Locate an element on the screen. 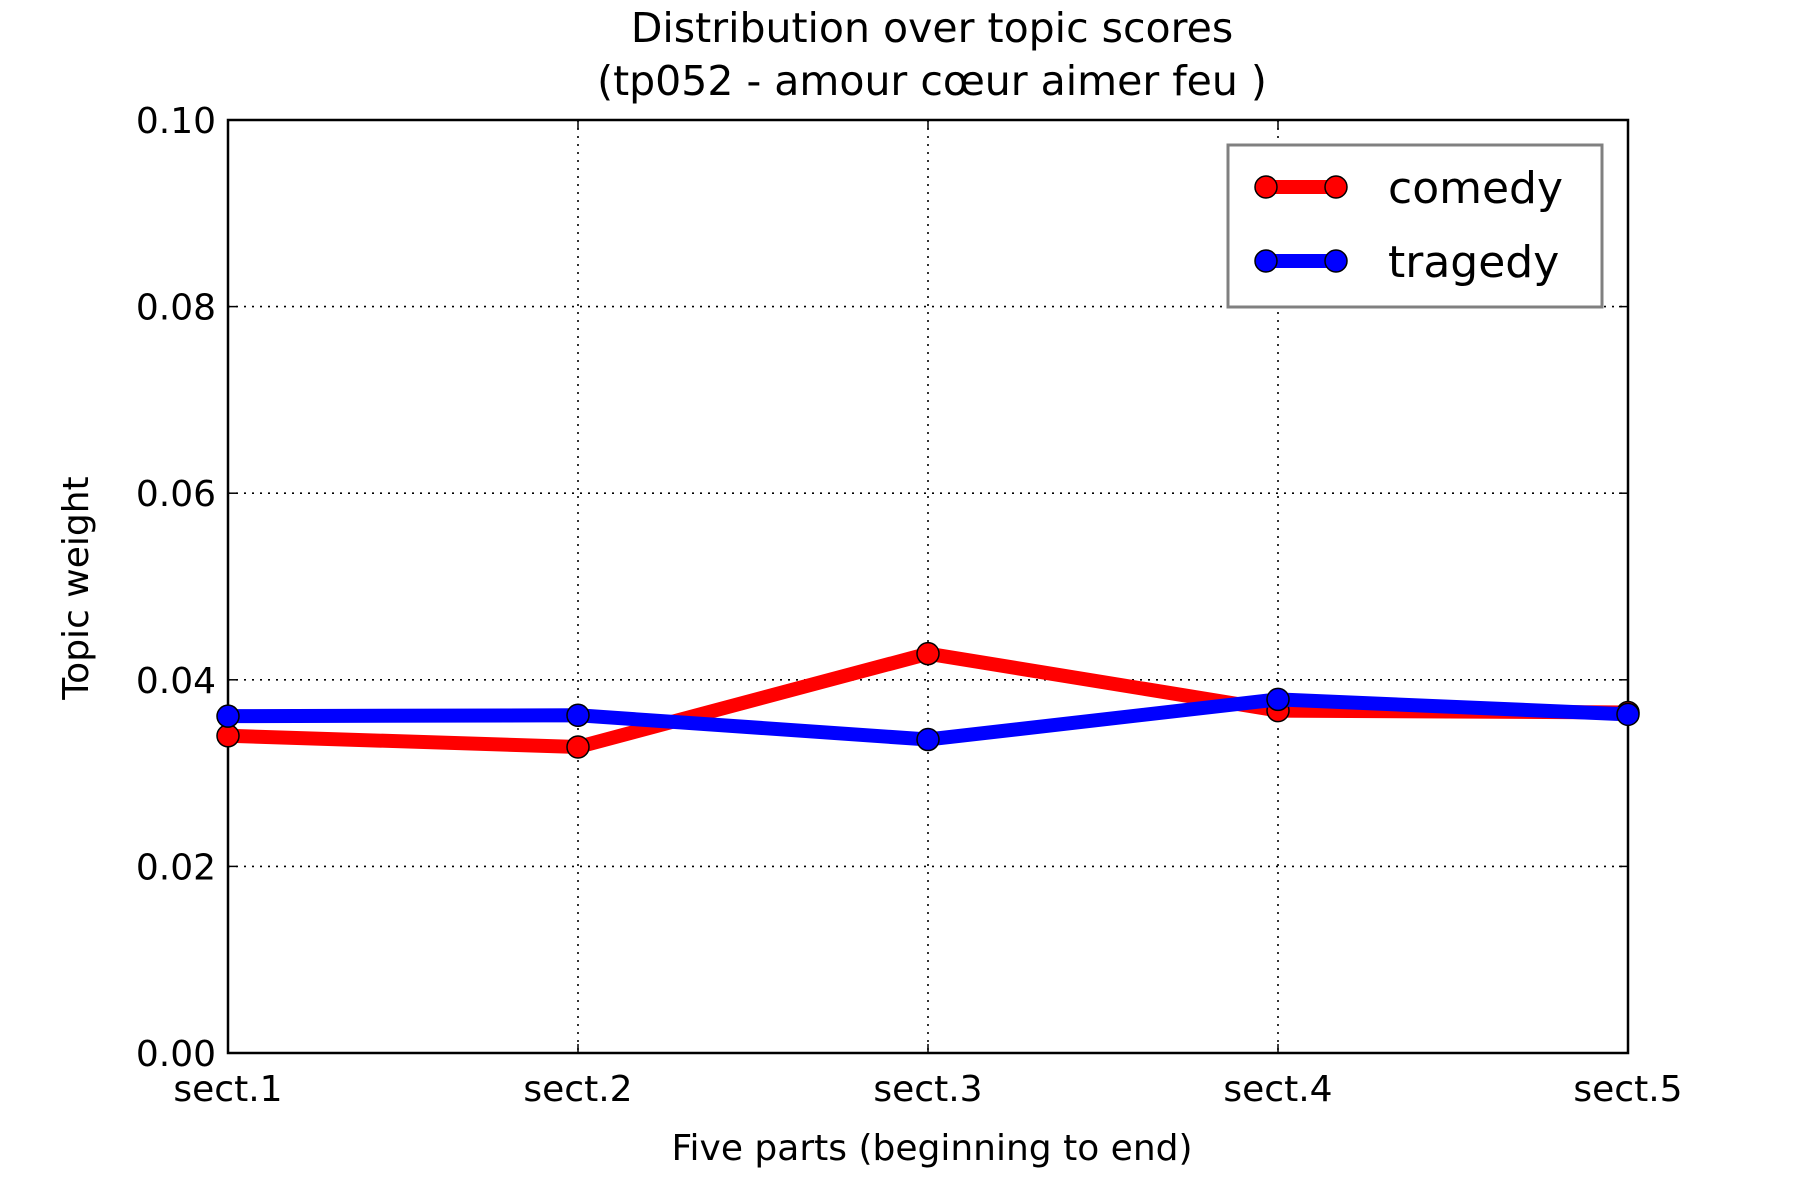 This screenshot has height=1200, width=1800. x-tick-label: sect.5 is located at coordinates (1627, 1089).